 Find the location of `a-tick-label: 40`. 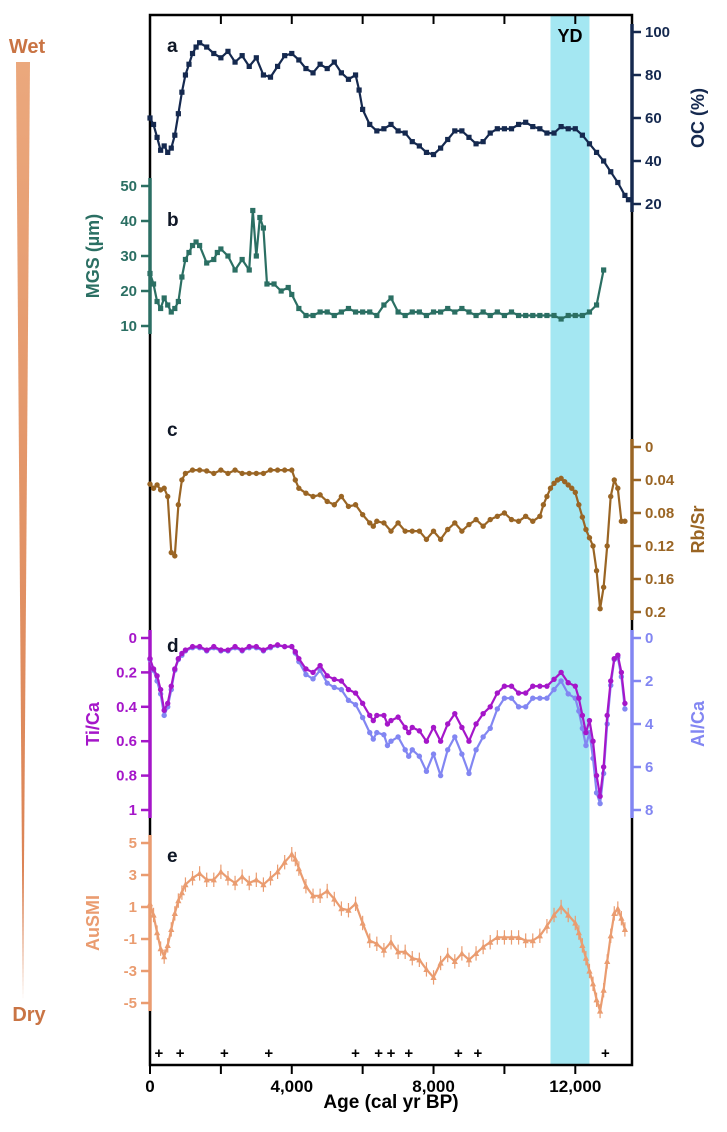

a-tick-label: 40 is located at coordinates (653, 161).